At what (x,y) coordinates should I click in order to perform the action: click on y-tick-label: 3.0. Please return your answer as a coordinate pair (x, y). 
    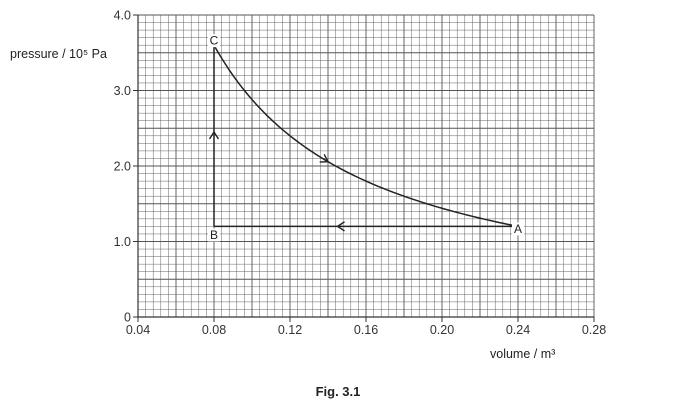
    Looking at the image, I should click on (122, 91).